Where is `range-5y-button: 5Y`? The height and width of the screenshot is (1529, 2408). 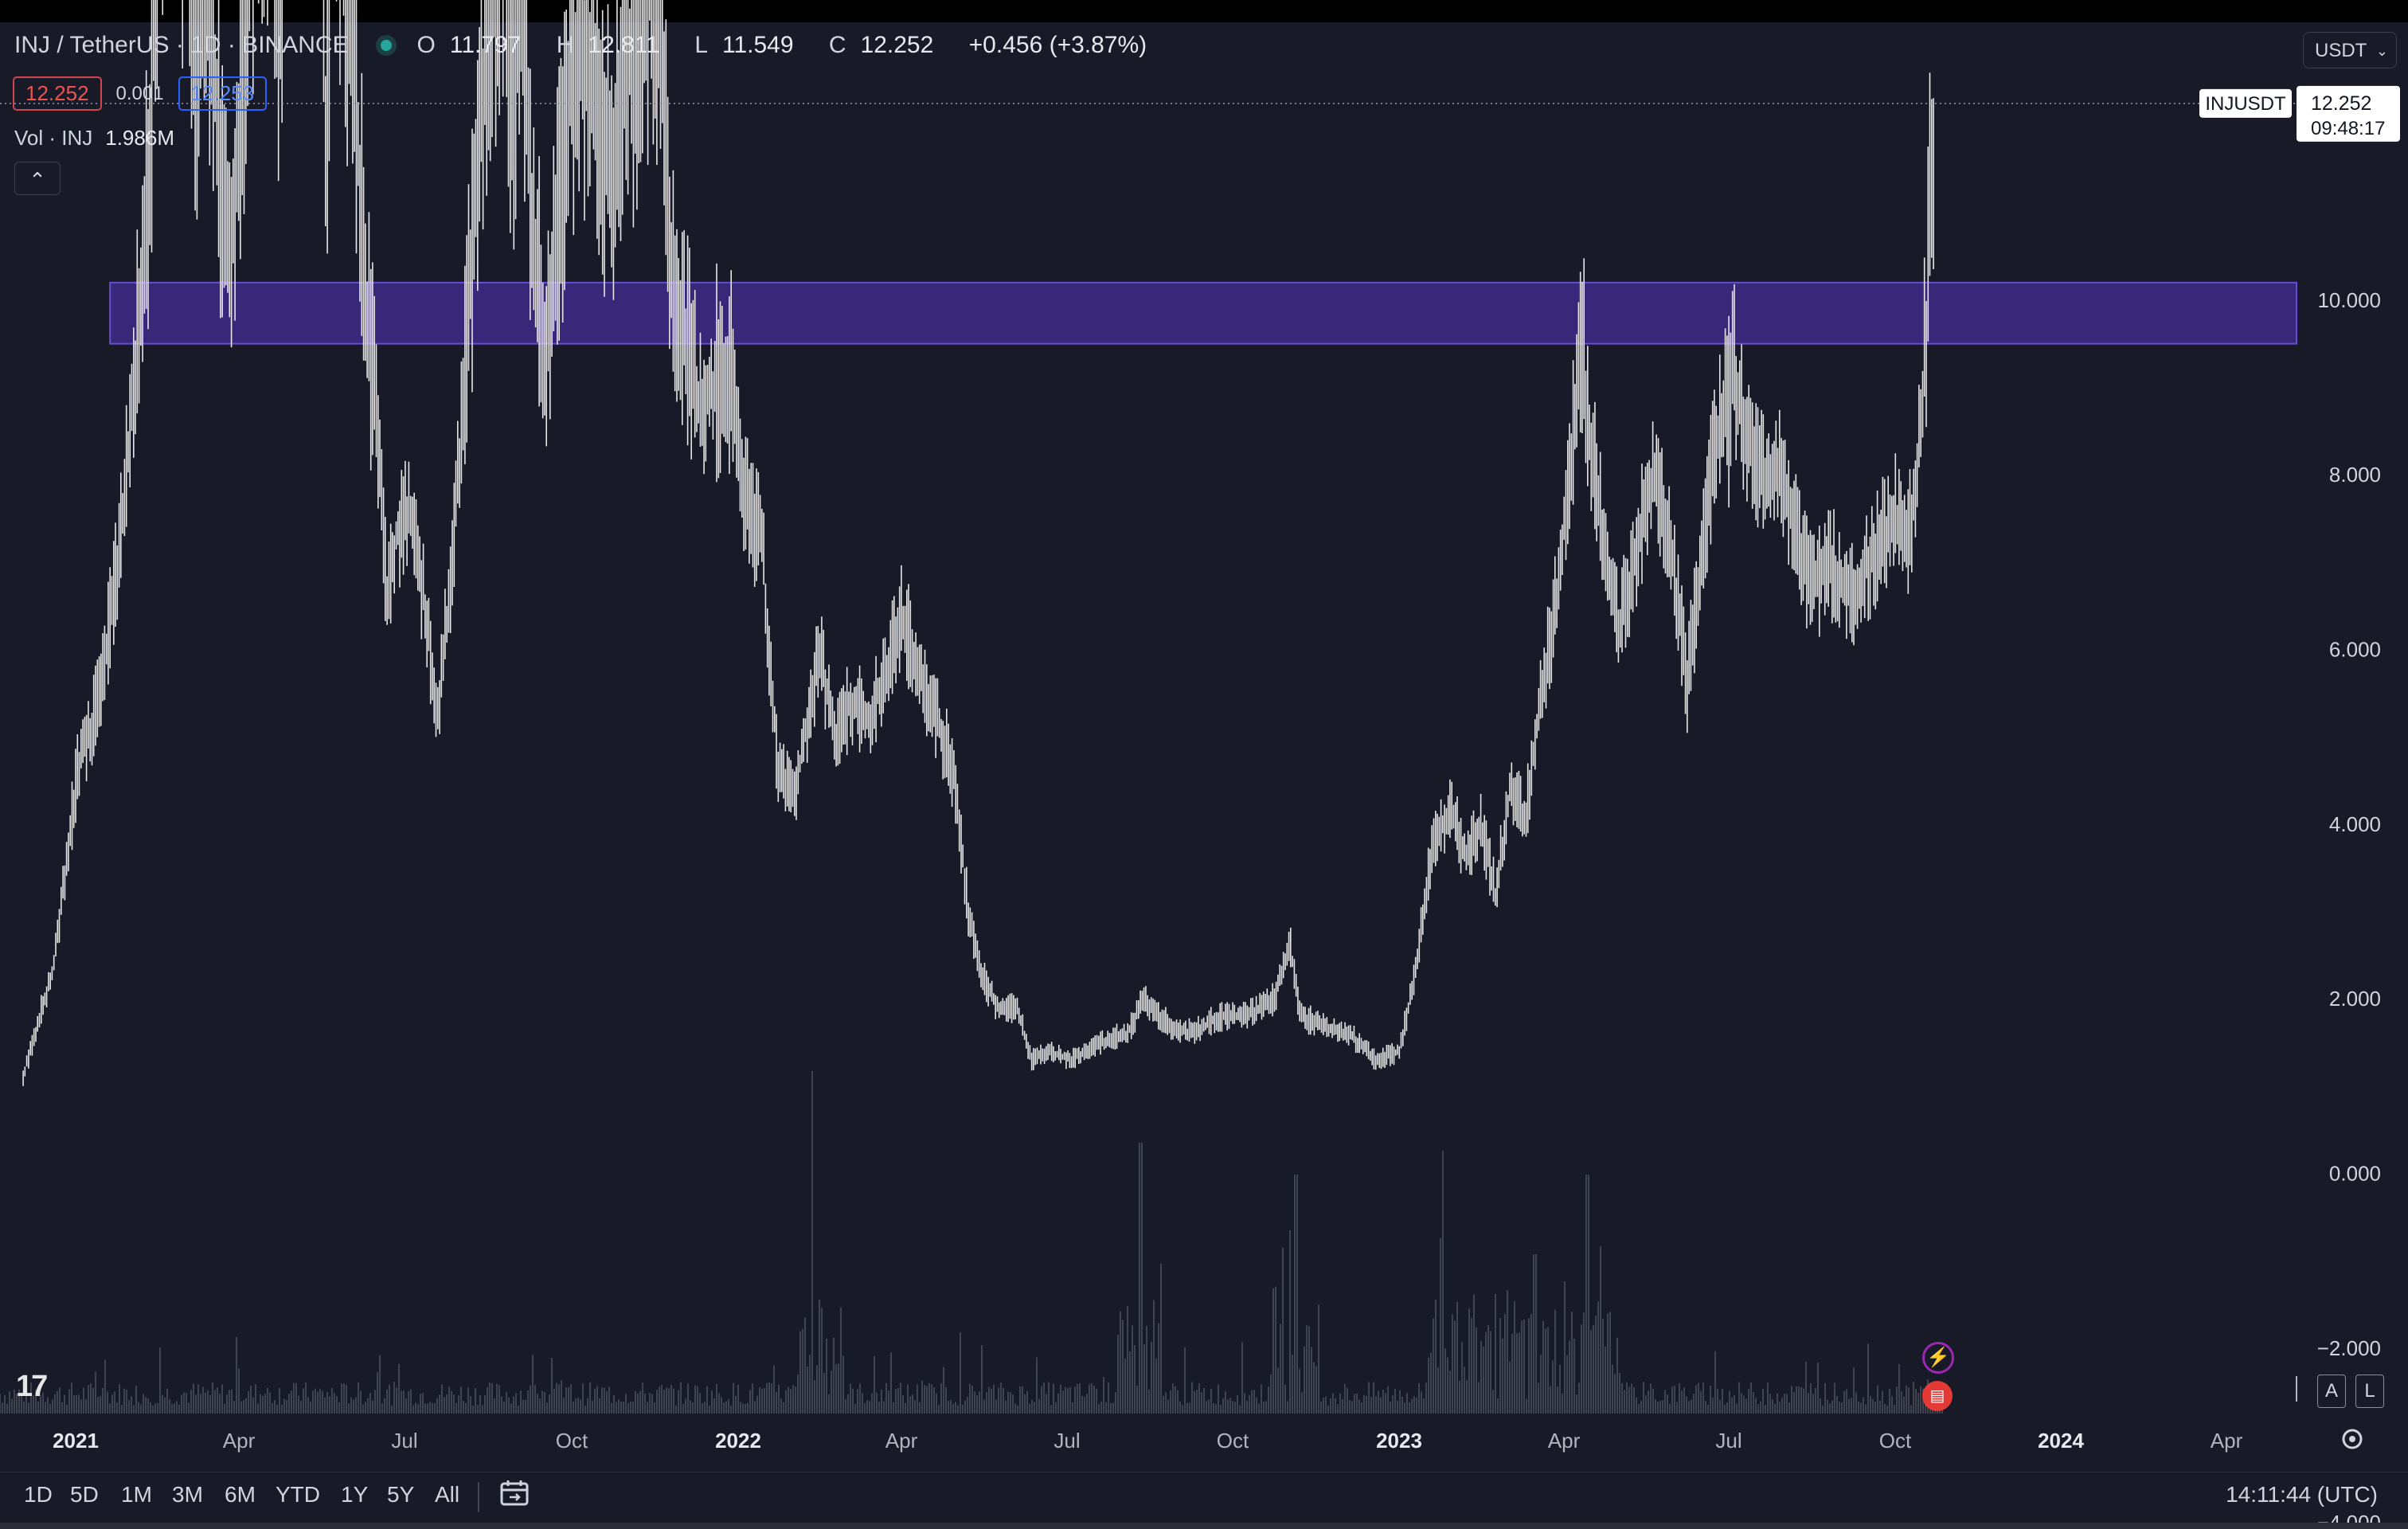 range-5y-button: 5Y is located at coordinates (401, 1494).